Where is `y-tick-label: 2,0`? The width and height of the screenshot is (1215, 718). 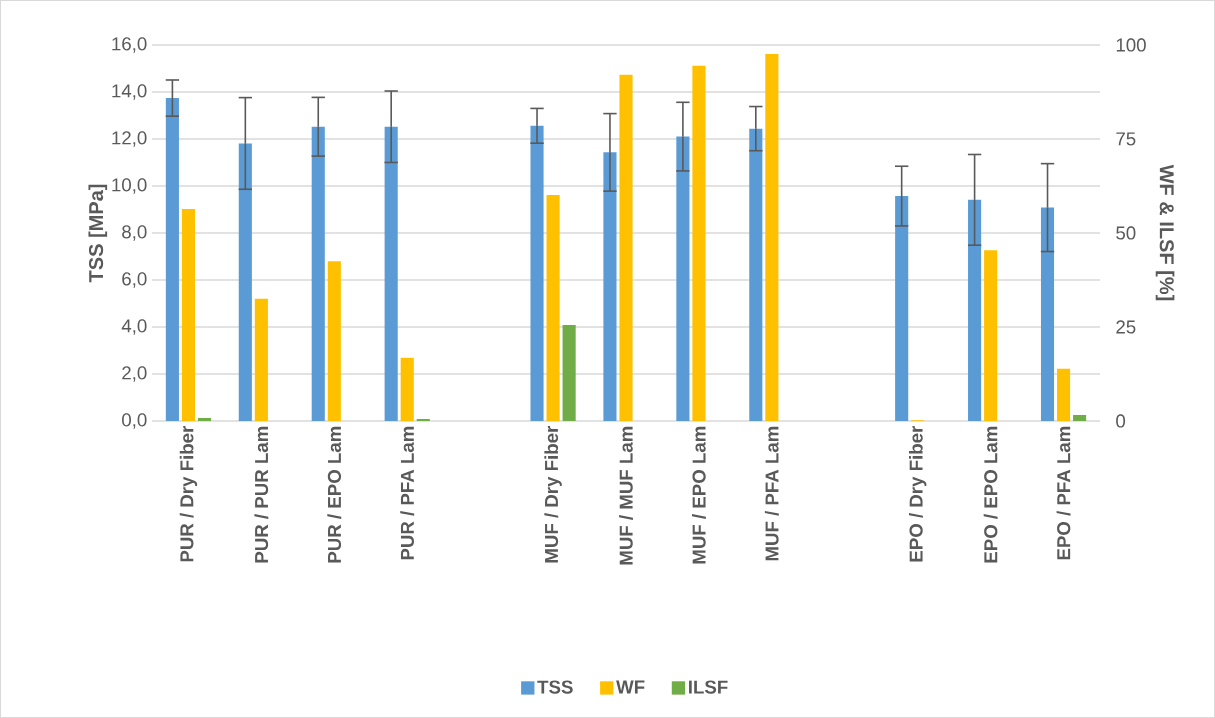
y-tick-label: 2,0 is located at coordinates (134, 374).